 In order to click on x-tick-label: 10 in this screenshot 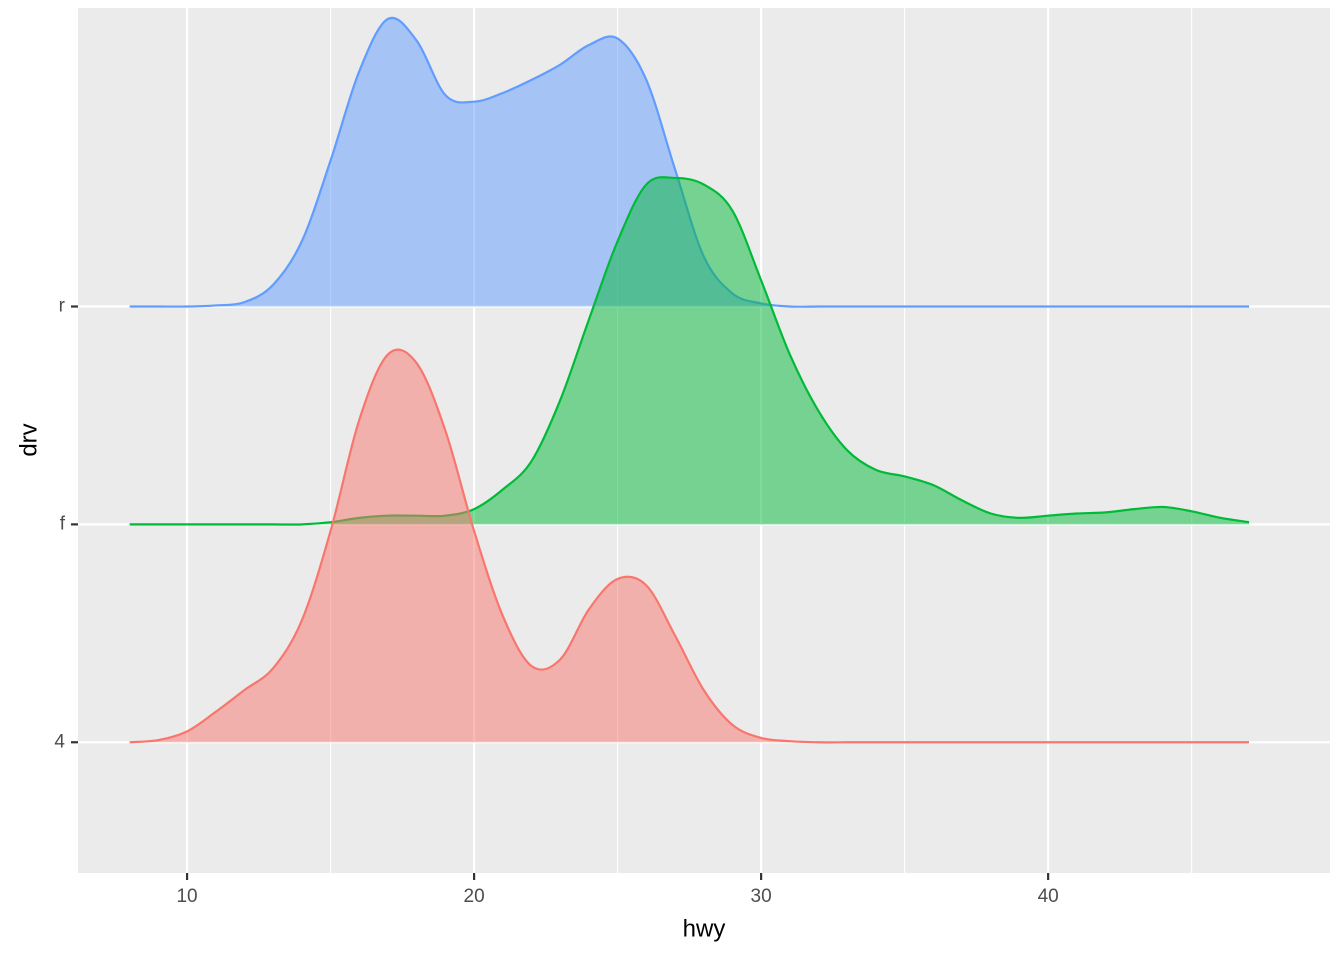, I will do `click(186, 896)`.